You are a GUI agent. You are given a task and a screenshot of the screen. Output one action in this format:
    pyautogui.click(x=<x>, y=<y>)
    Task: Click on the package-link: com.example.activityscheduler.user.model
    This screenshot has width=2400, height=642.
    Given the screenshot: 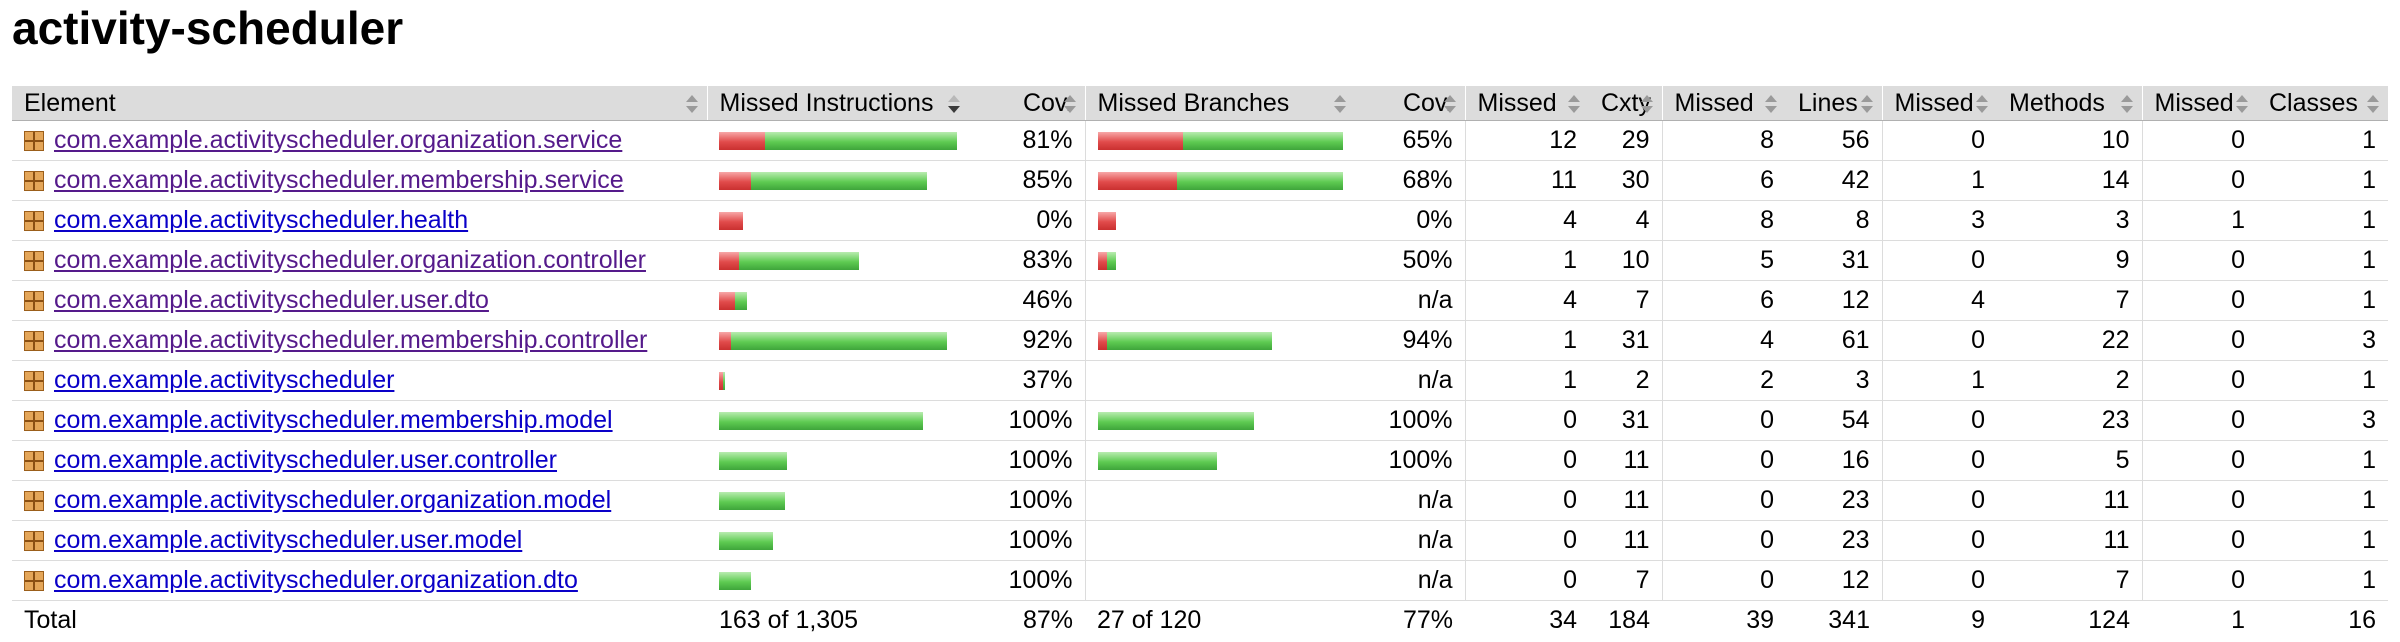 What is the action you would take?
    pyautogui.click(x=288, y=540)
    